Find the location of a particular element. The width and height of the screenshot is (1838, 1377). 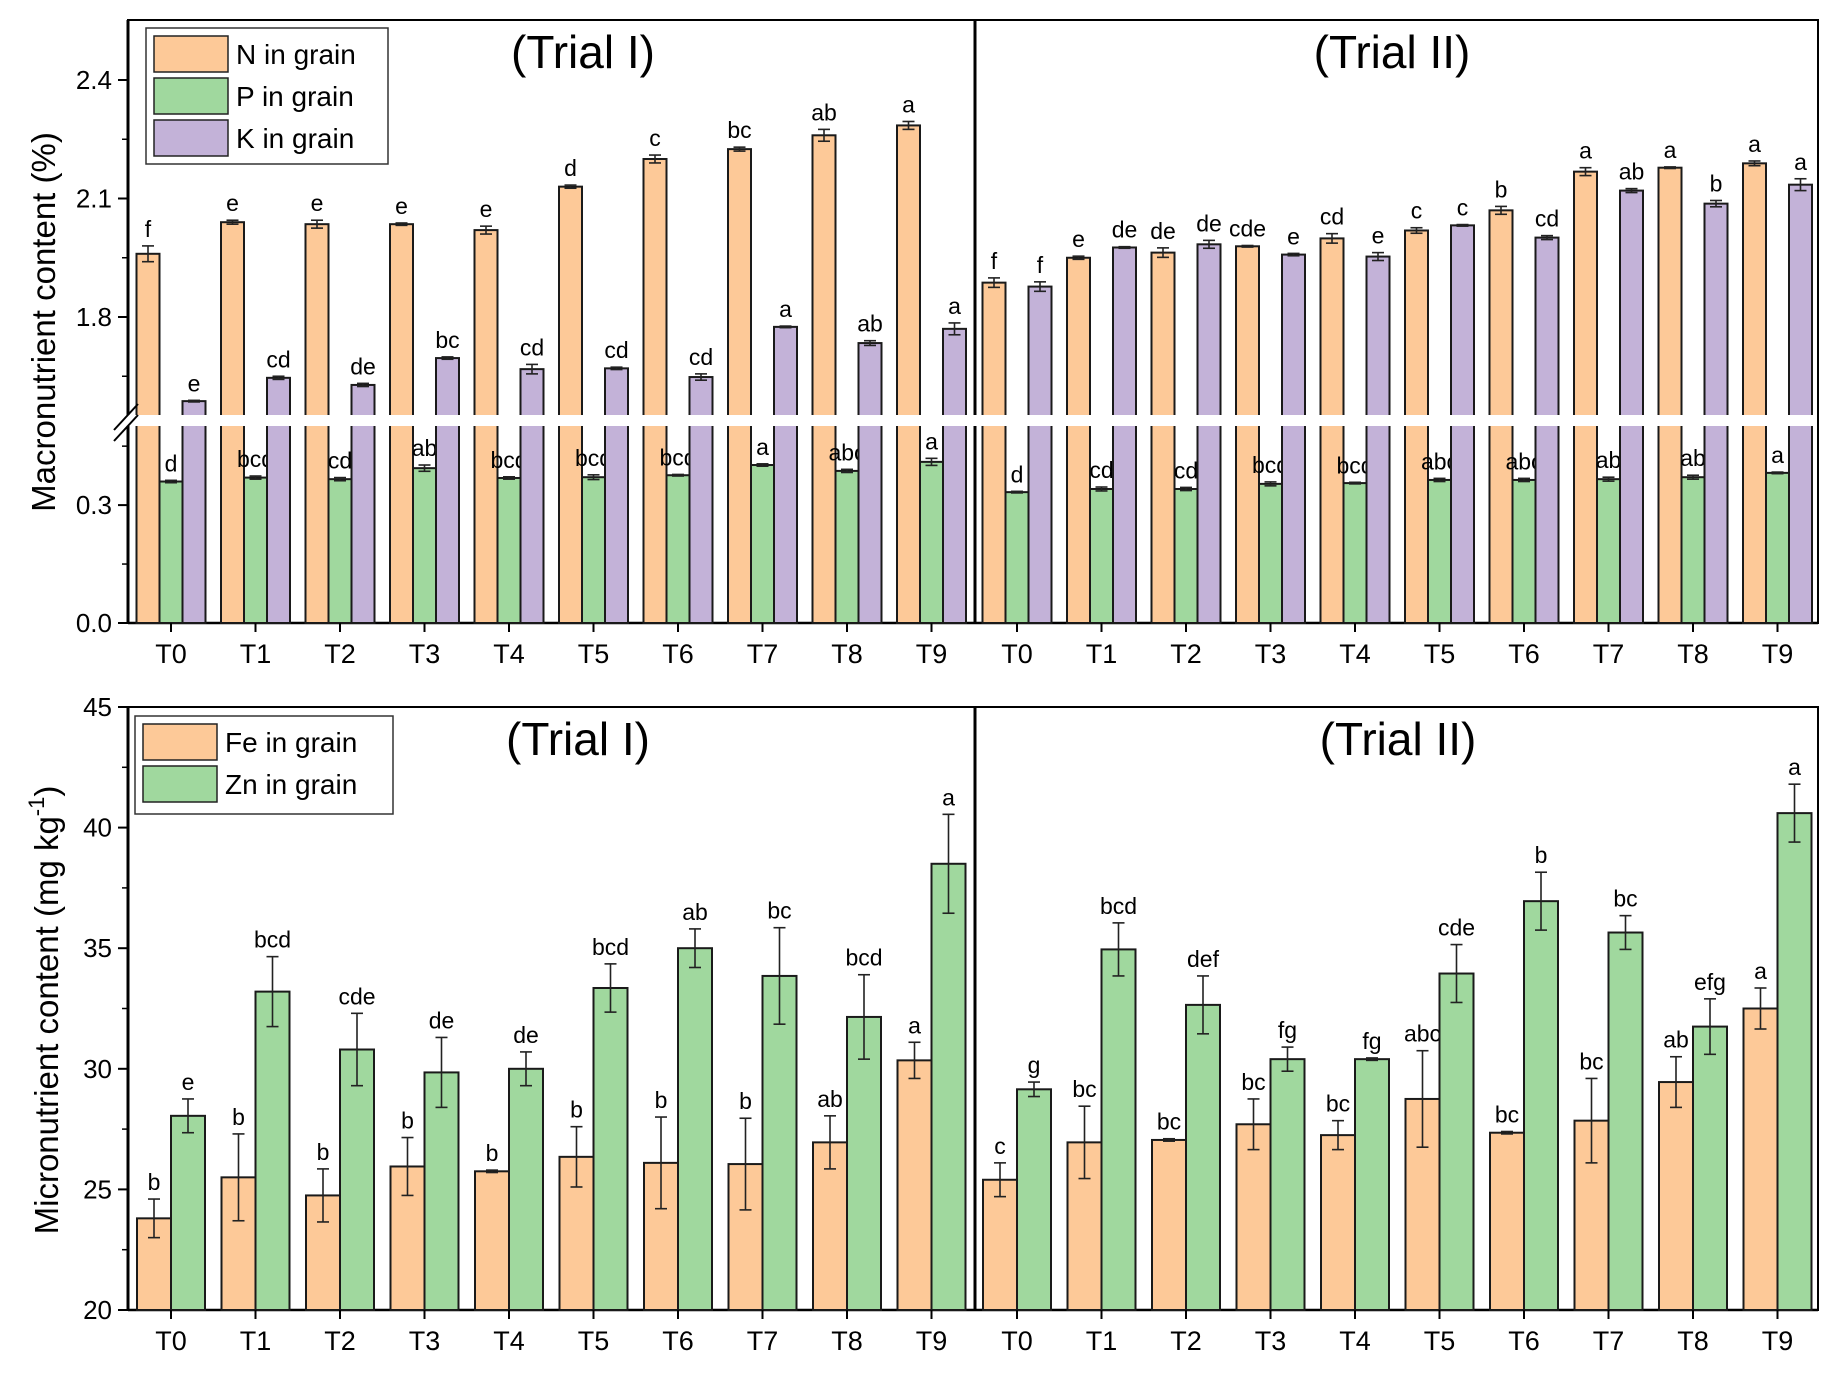

bar-triali-n-t7 is located at coordinates (739, 386).